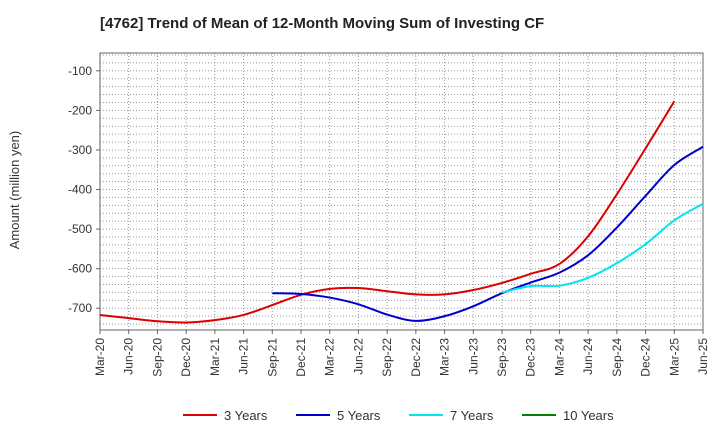  What do you see at coordinates (80, 71) in the screenshot?
I see `y-tick-label: -100` at bounding box center [80, 71].